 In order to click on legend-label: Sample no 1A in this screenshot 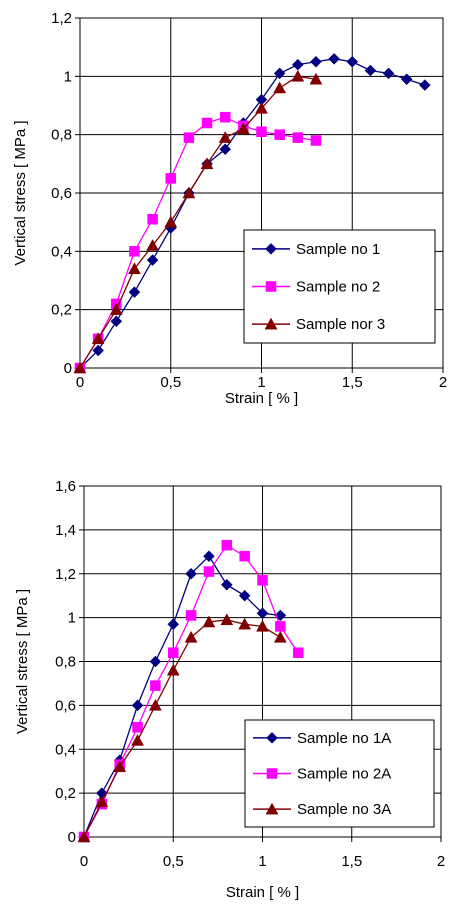, I will do `click(344, 738)`.